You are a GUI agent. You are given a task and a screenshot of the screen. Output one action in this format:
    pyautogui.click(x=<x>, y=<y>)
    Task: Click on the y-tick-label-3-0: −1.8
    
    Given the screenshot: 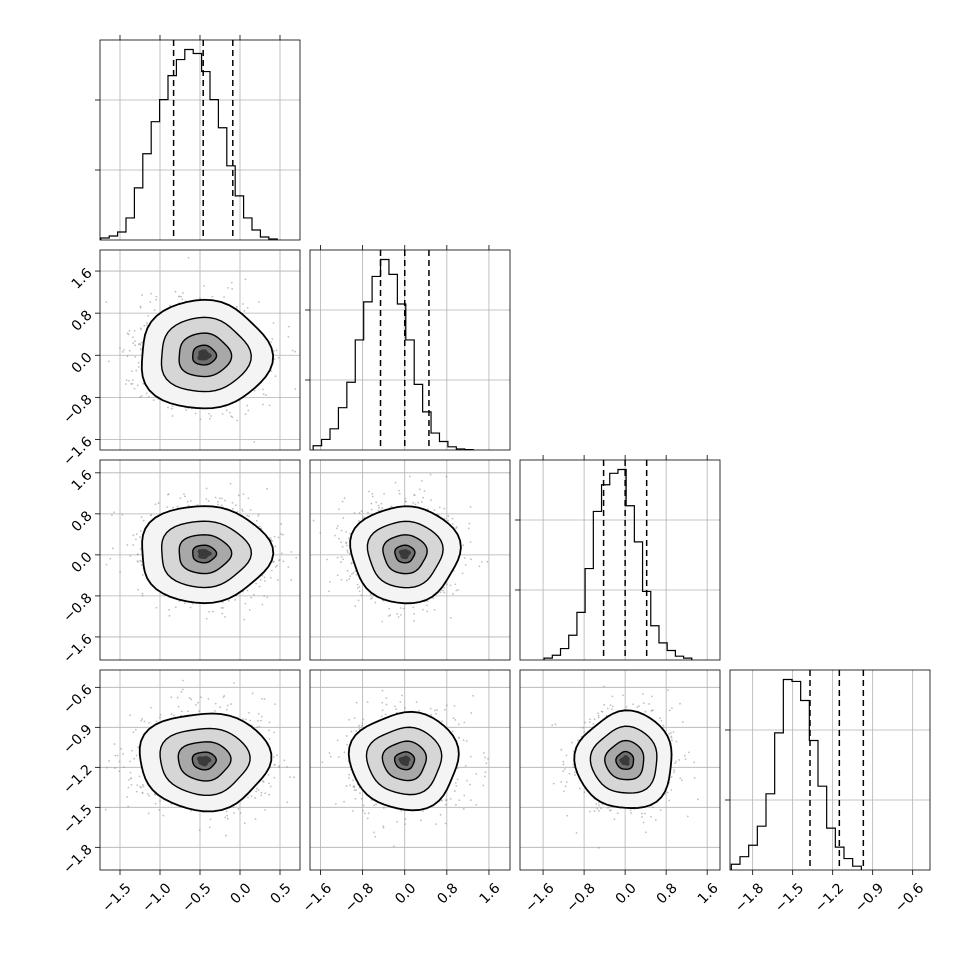 What is the action you would take?
    pyautogui.click(x=77, y=859)
    